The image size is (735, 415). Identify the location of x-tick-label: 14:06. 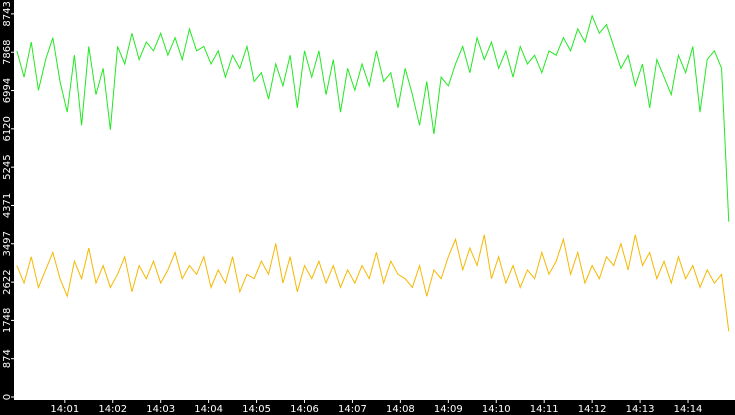
(304, 409).